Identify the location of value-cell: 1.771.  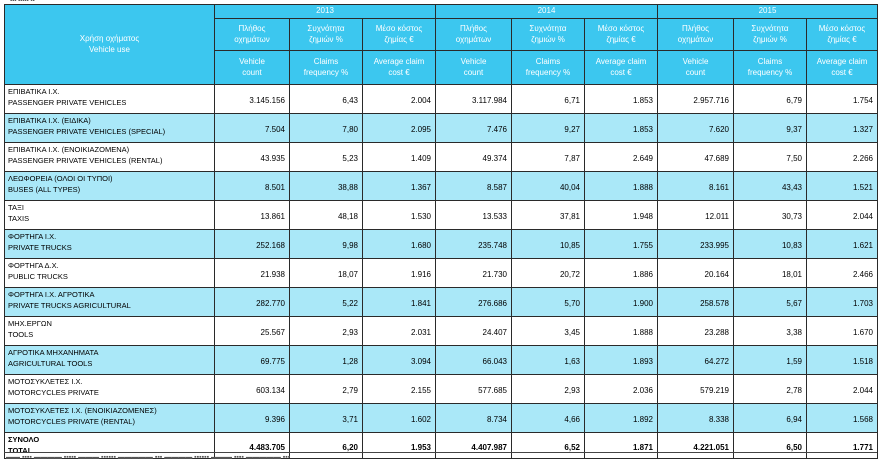
(842, 445).